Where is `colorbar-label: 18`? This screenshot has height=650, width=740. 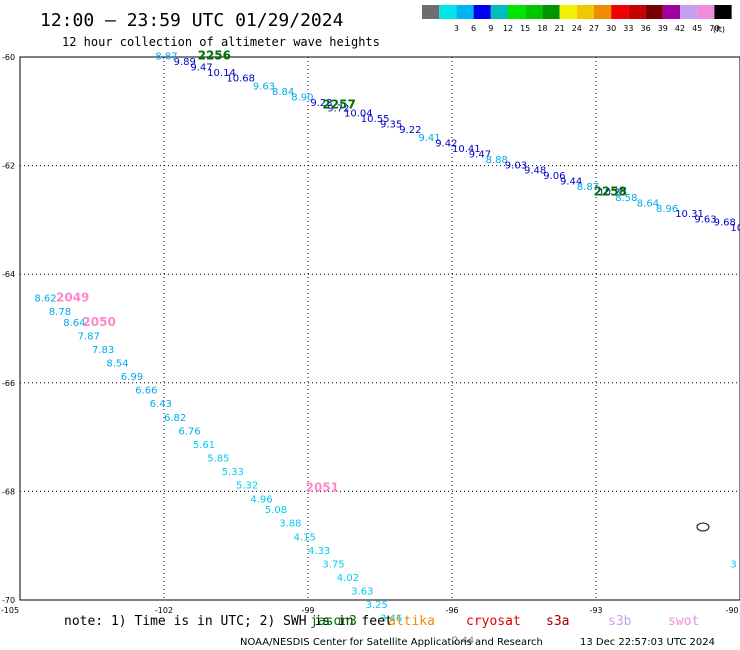
colorbar-label: 18 is located at coordinates (542, 28).